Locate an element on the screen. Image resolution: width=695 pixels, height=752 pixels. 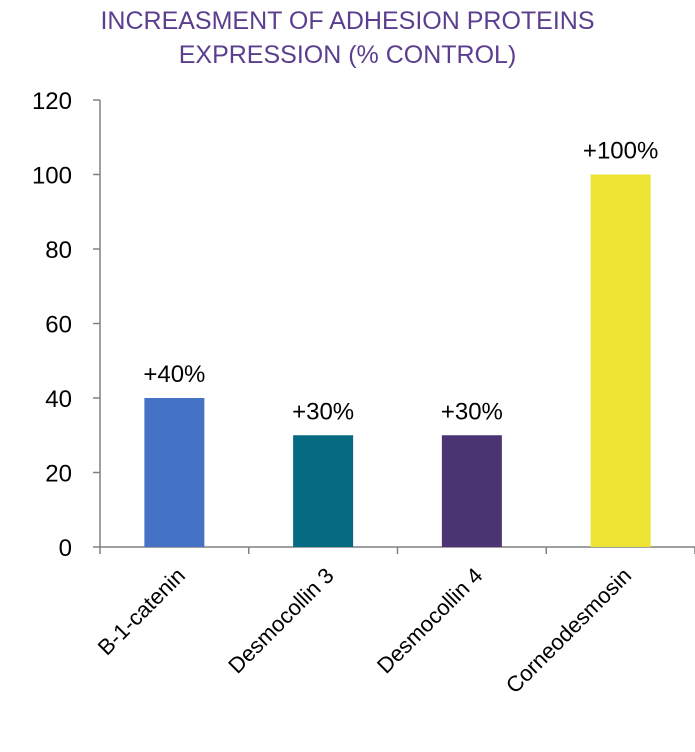
category-label: Desmocollin 3 is located at coordinates (280, 620).